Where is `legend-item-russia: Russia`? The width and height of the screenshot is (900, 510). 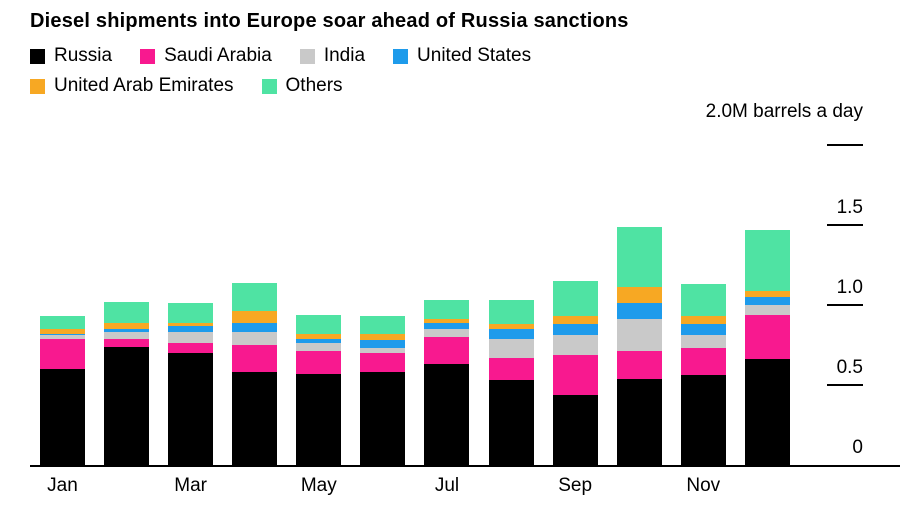
legend-item-russia: Russia is located at coordinates (71, 56).